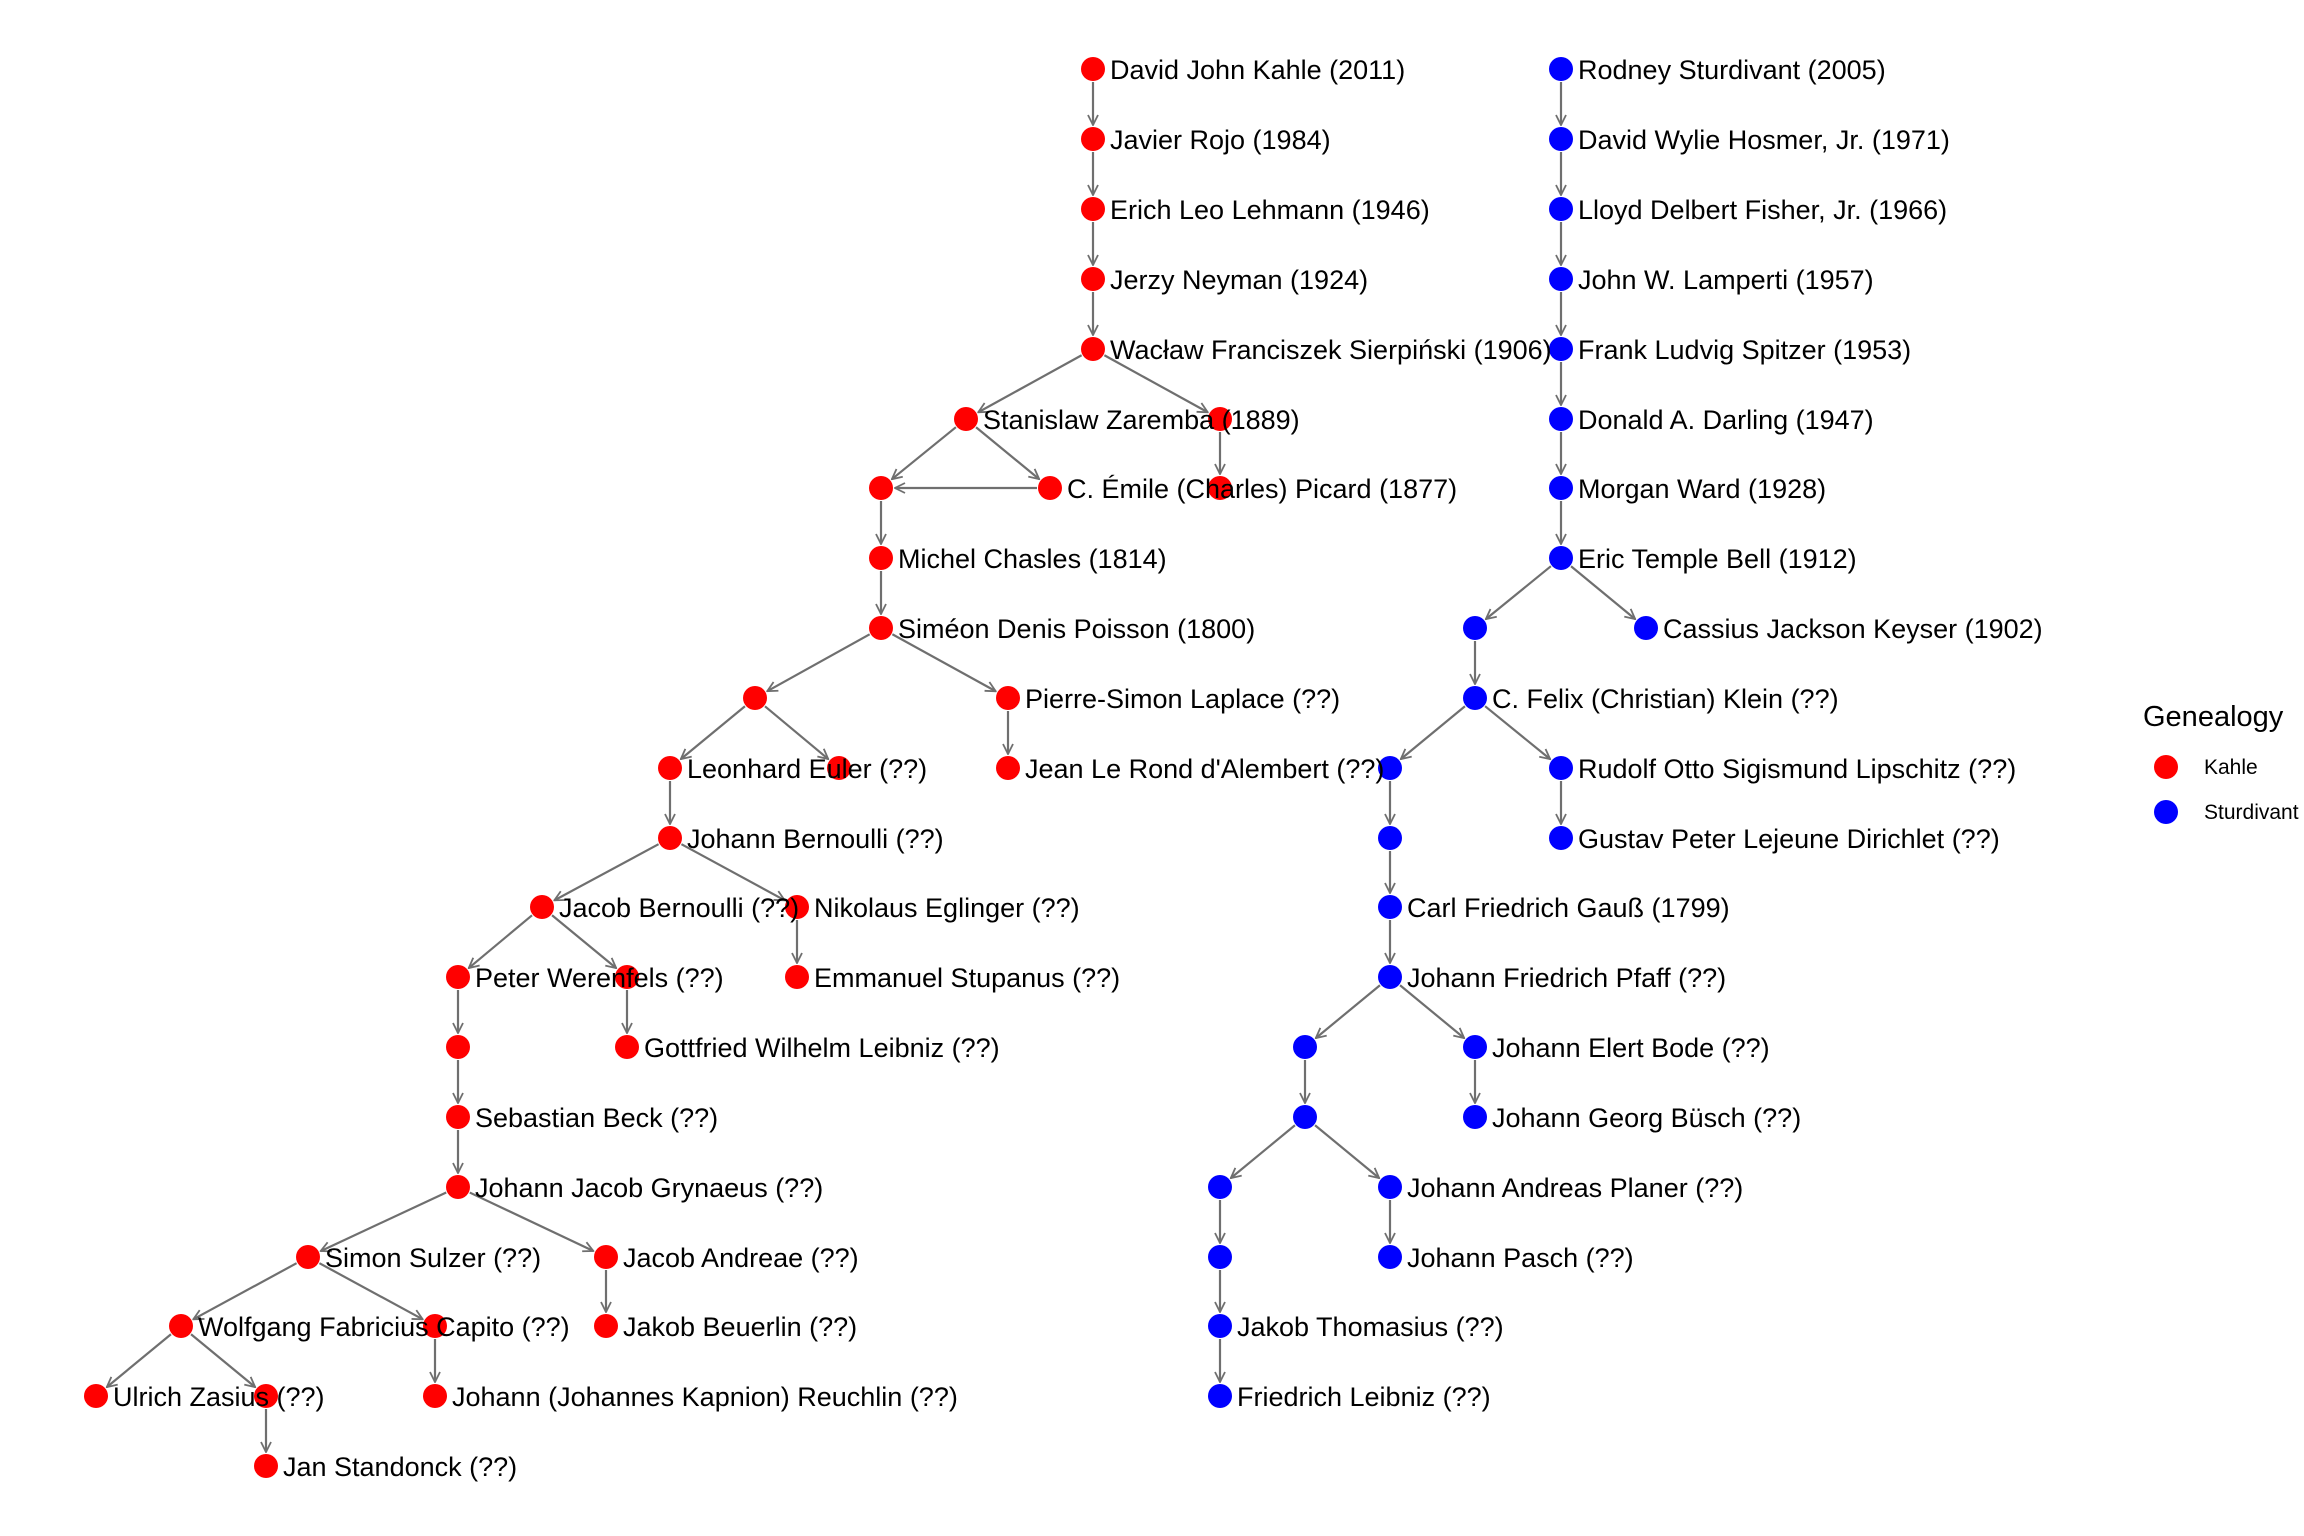 The image size is (2304, 1536). Describe the element at coordinates (2251, 812) in the screenshot. I see `legend-label-sturdivant: Sturdivant` at that location.